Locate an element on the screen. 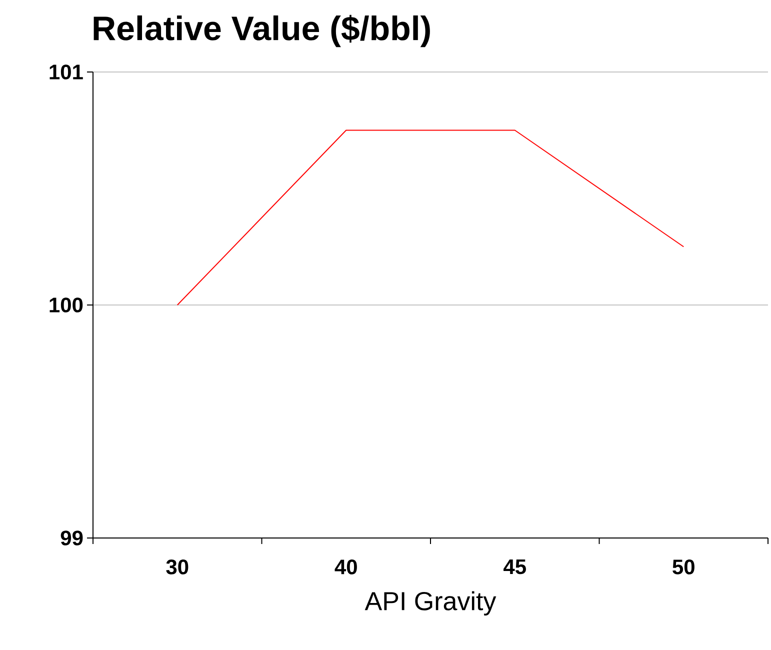 This screenshot has width=771, height=650. x-tick-label: 45 is located at coordinates (515, 567).